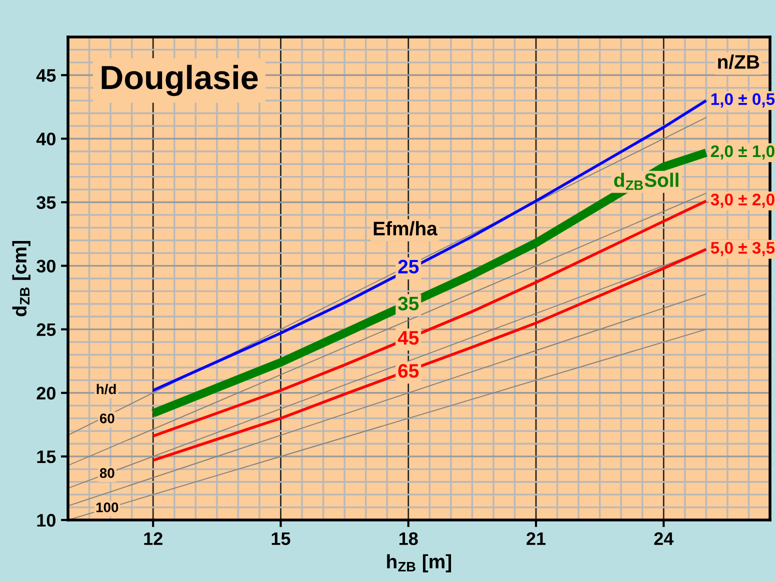 The height and width of the screenshot is (581, 776). I want to click on y-tick-label: 35, so click(46, 202).